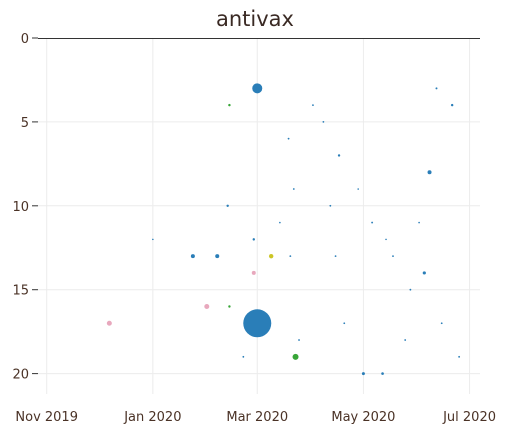 Image resolution: width=512 pixels, height=439 pixels. I want to click on y-tick-label: 10, so click(20, 207).